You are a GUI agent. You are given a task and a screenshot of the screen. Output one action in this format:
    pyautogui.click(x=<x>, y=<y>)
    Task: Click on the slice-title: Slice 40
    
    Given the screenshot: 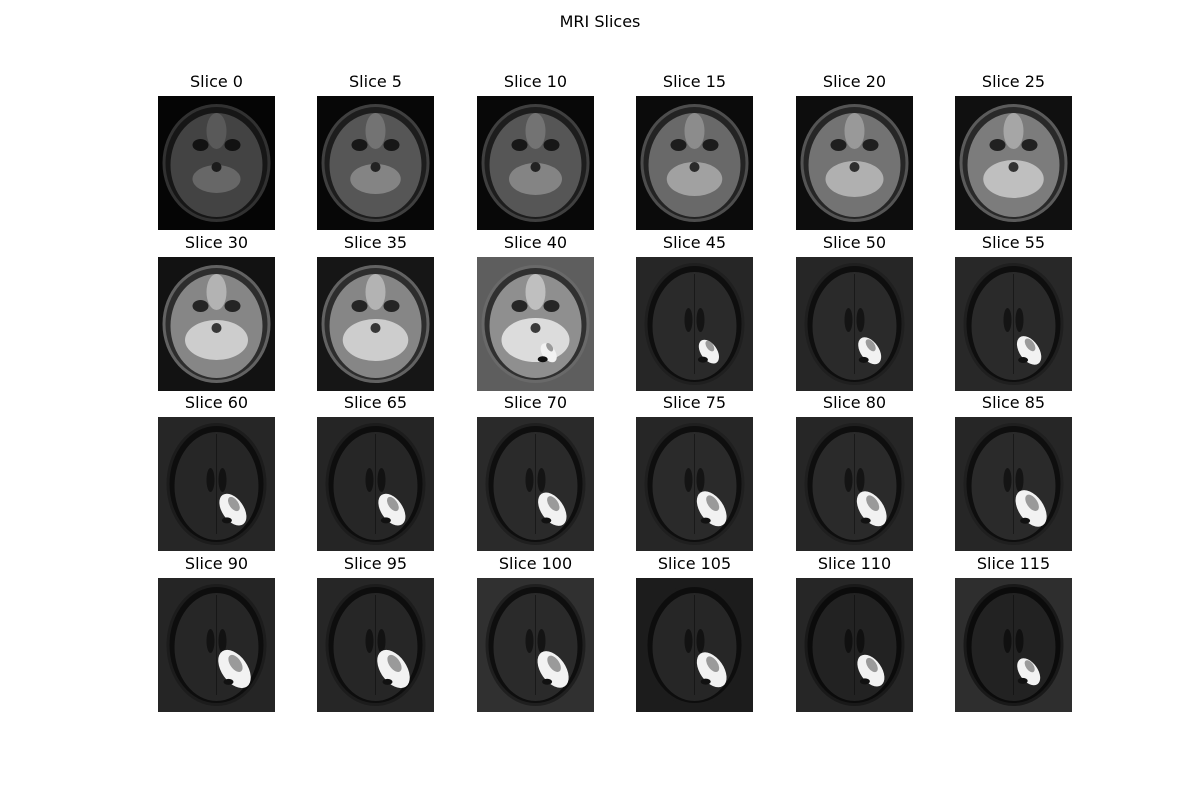 What is the action you would take?
    pyautogui.click(x=535, y=242)
    